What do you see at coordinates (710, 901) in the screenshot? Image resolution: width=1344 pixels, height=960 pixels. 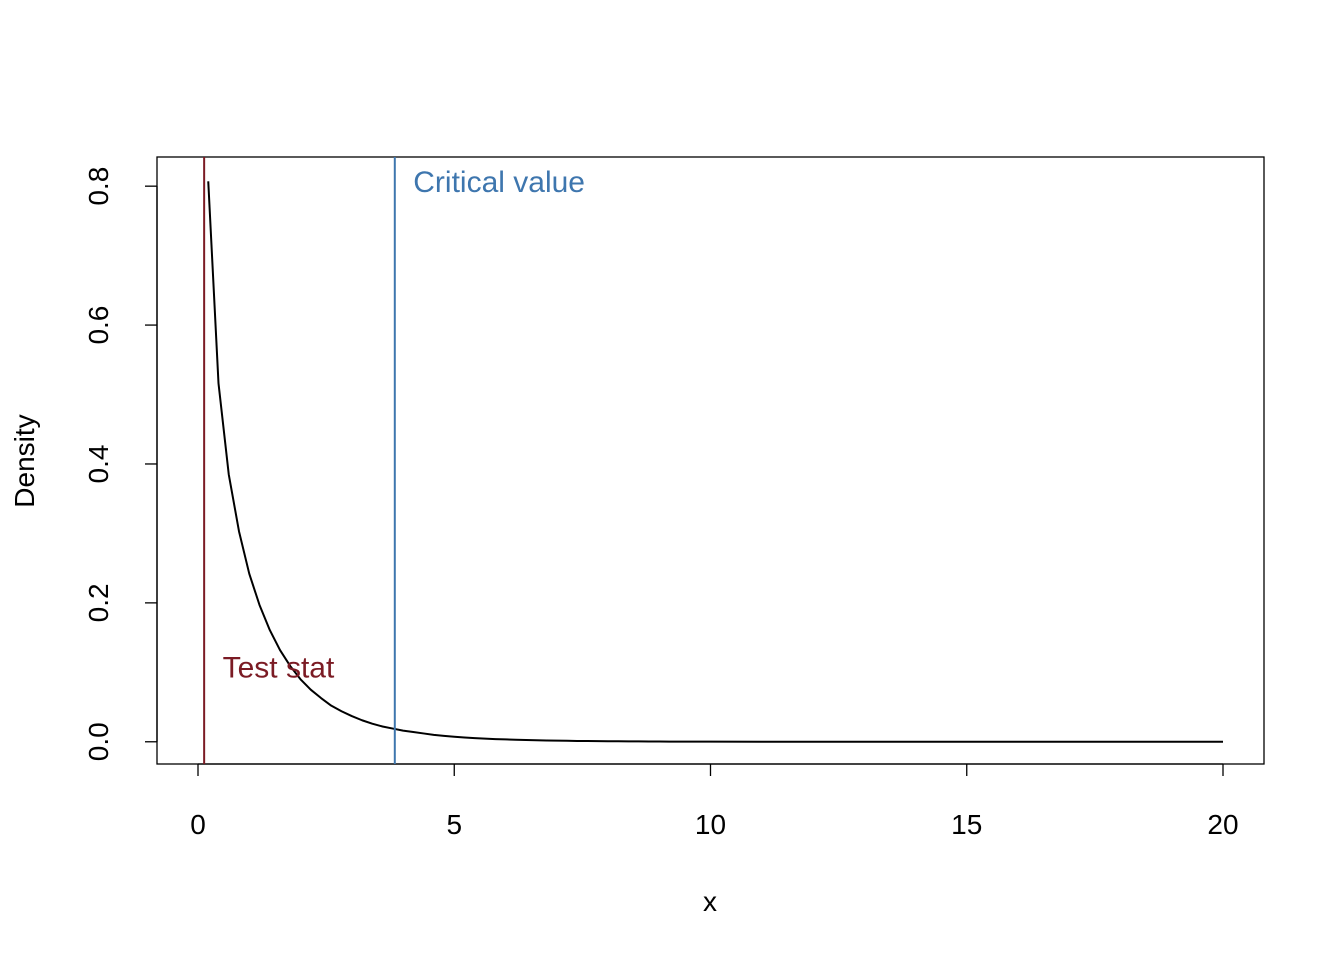 I see `x-axis-label: x` at bounding box center [710, 901].